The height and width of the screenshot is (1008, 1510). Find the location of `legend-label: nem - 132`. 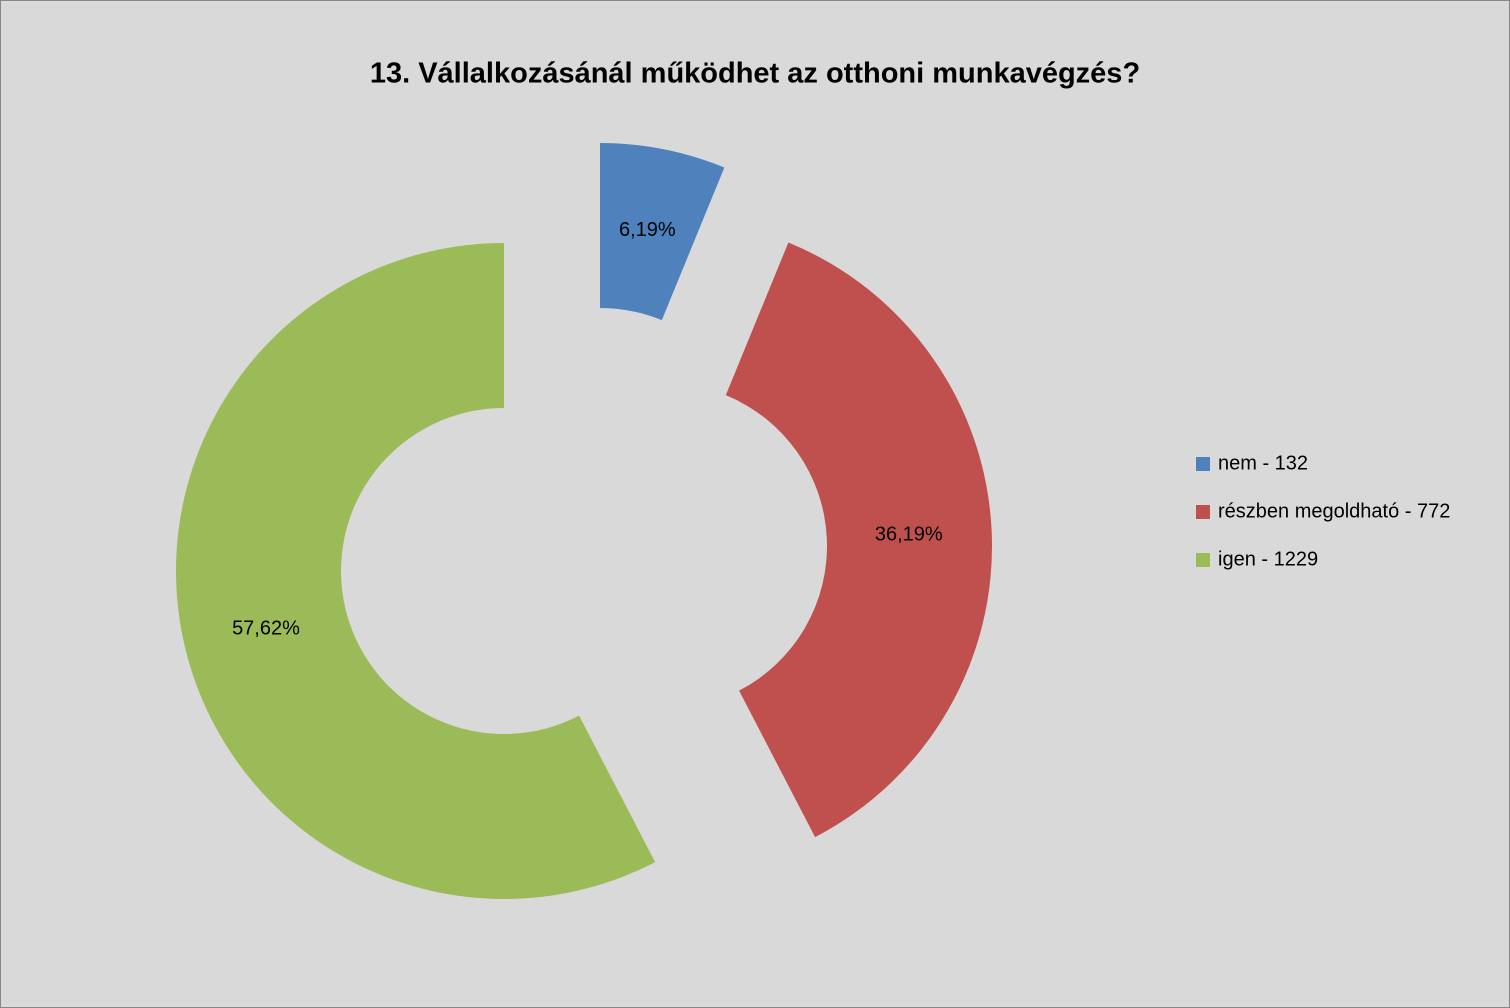

legend-label: nem - 132 is located at coordinates (1263, 463).